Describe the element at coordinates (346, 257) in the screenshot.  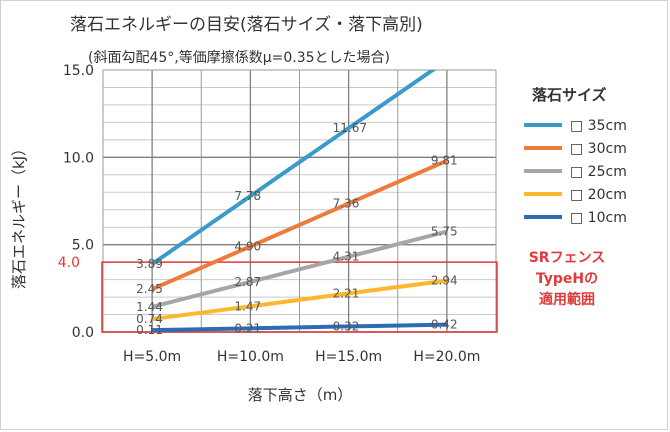
I see `data-label: 4.31` at that location.